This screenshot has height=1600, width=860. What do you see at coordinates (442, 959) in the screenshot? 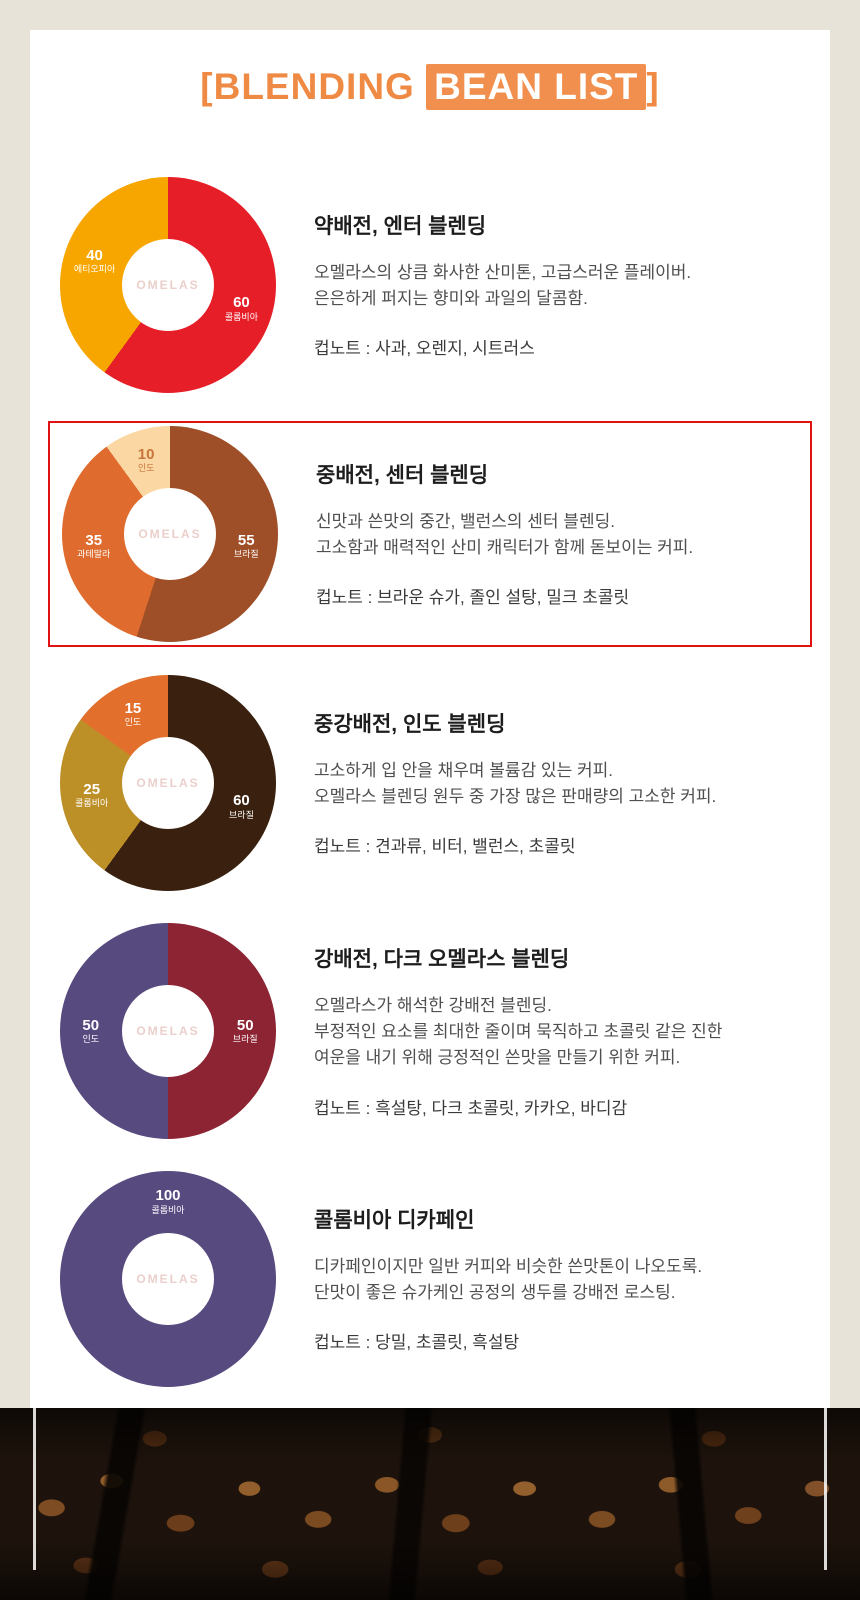
I see `blend-title: 강배전, 다크 오멜라스 블렌딩` at bounding box center [442, 959].